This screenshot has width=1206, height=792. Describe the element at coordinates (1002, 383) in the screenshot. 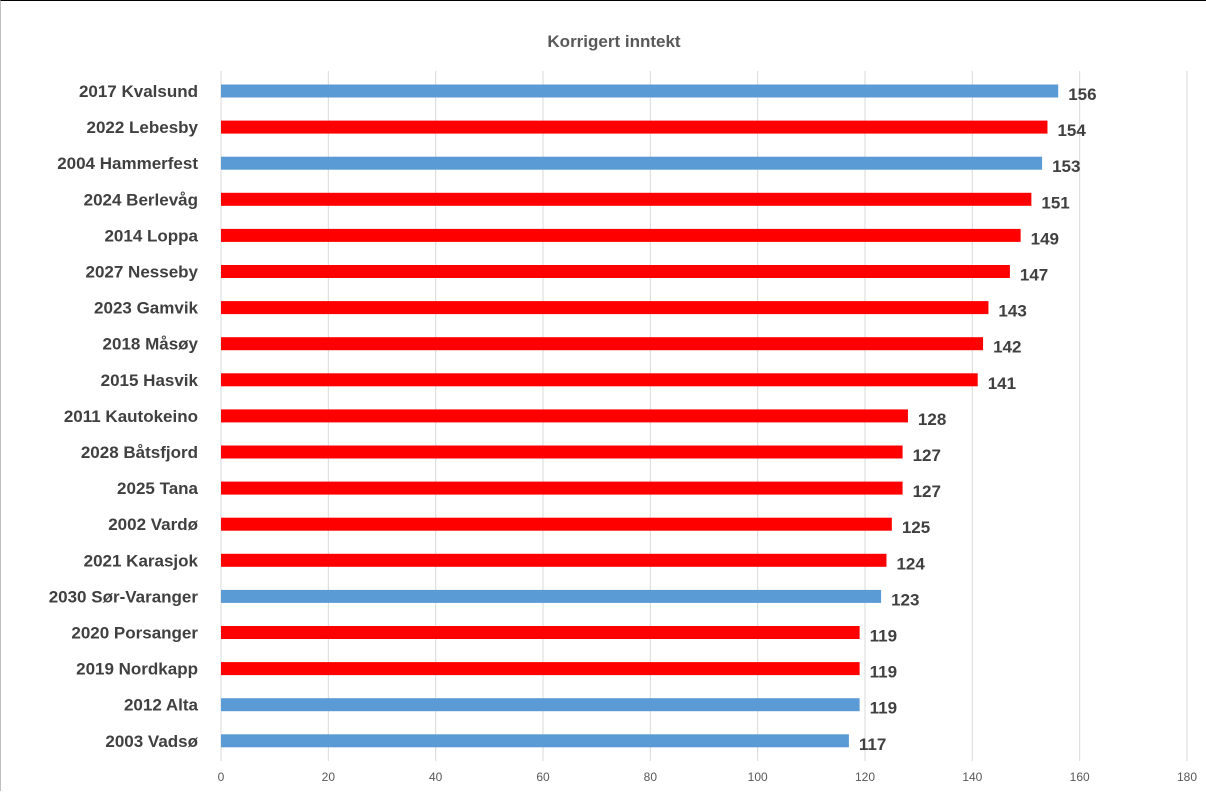

I see `value-label: 141` at that location.